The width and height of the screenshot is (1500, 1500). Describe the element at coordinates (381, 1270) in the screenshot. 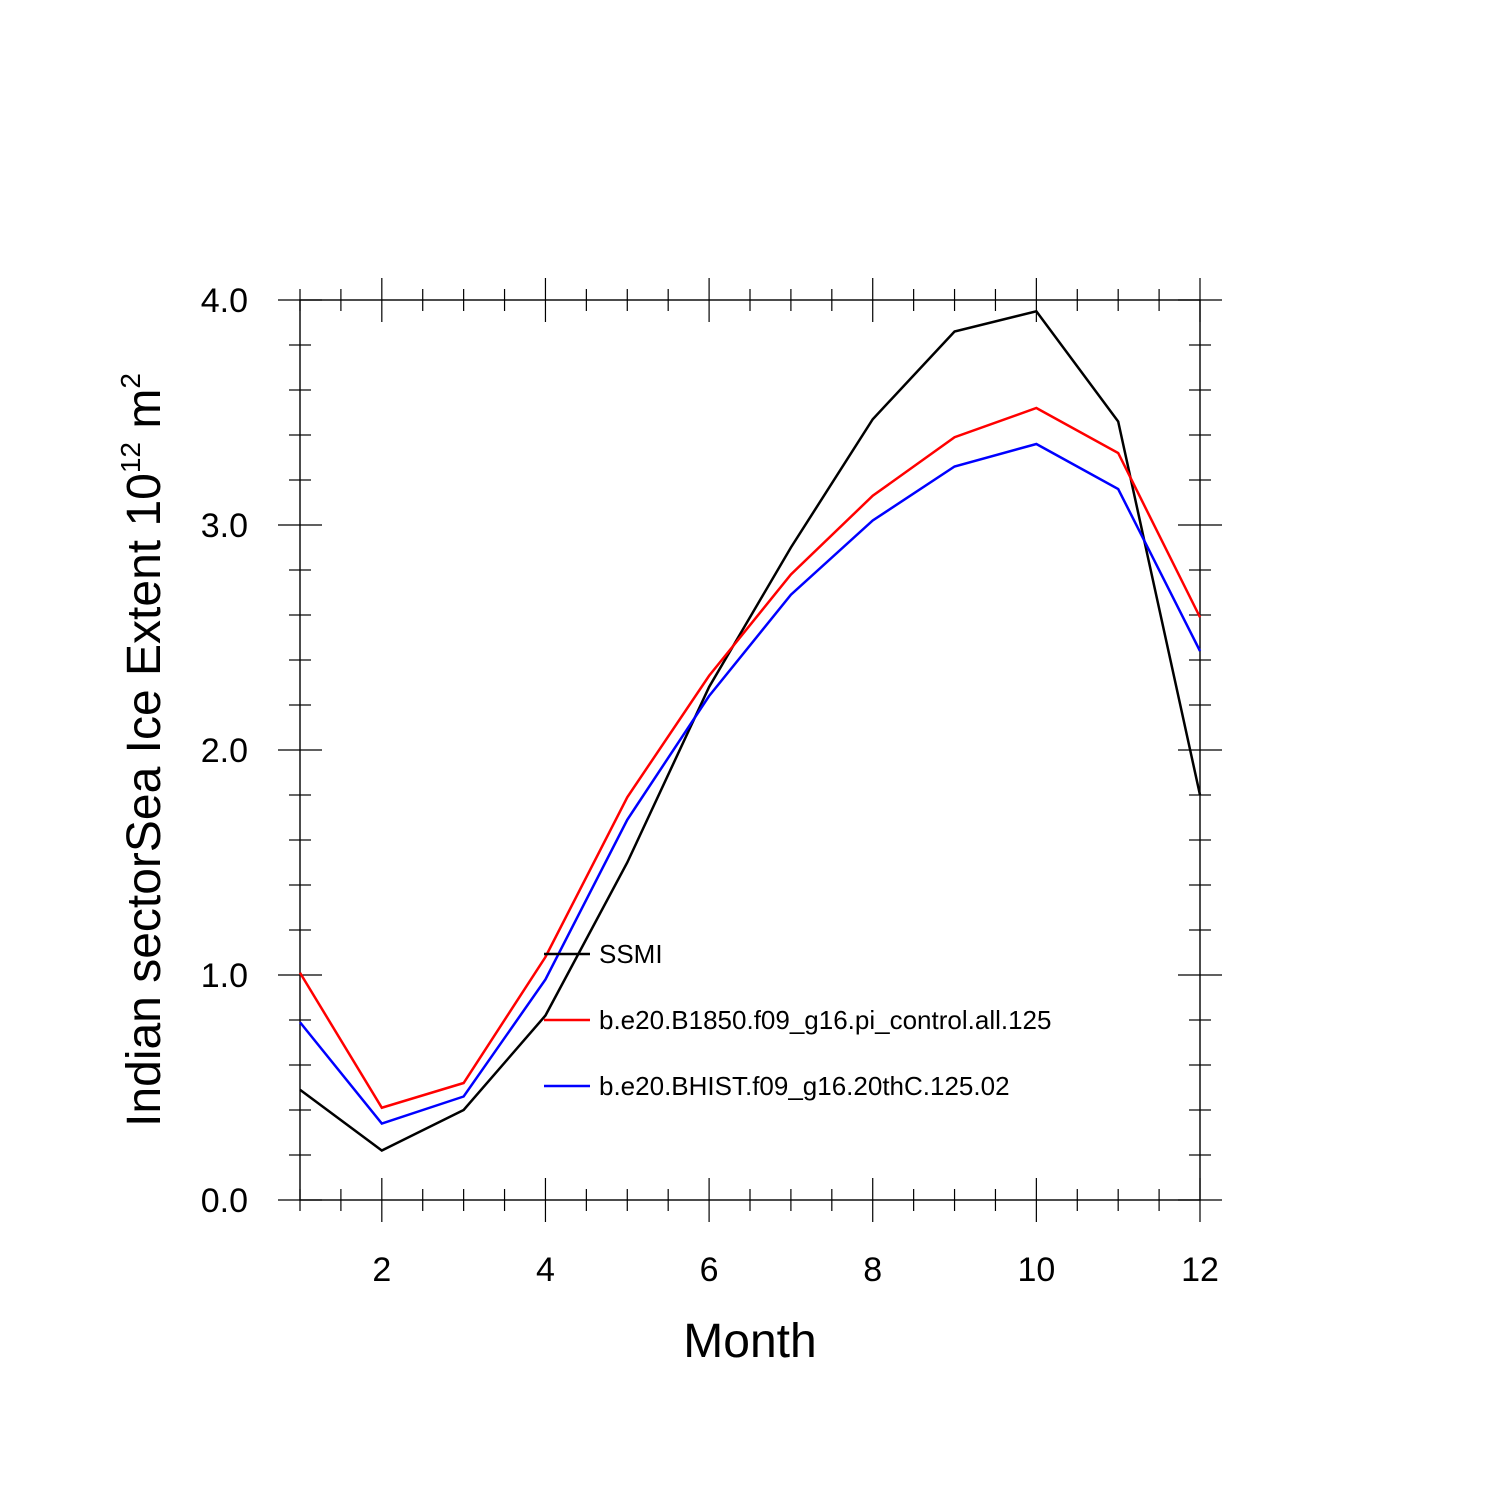

I see `x-tick-label: 2` at that location.